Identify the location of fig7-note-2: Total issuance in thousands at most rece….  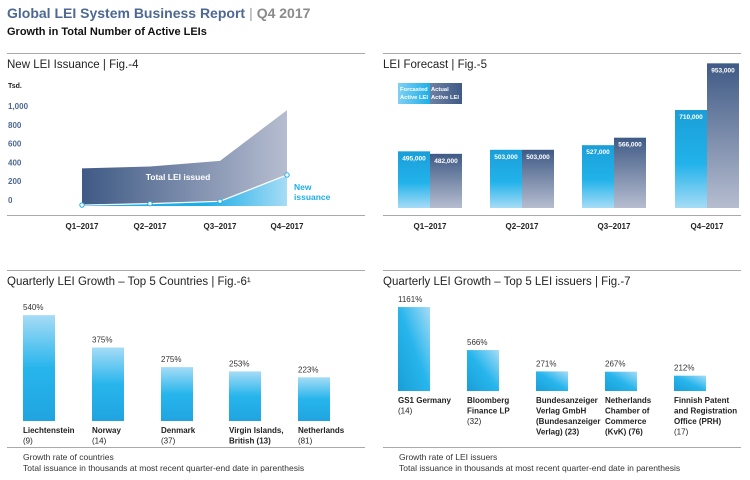
(540, 468).